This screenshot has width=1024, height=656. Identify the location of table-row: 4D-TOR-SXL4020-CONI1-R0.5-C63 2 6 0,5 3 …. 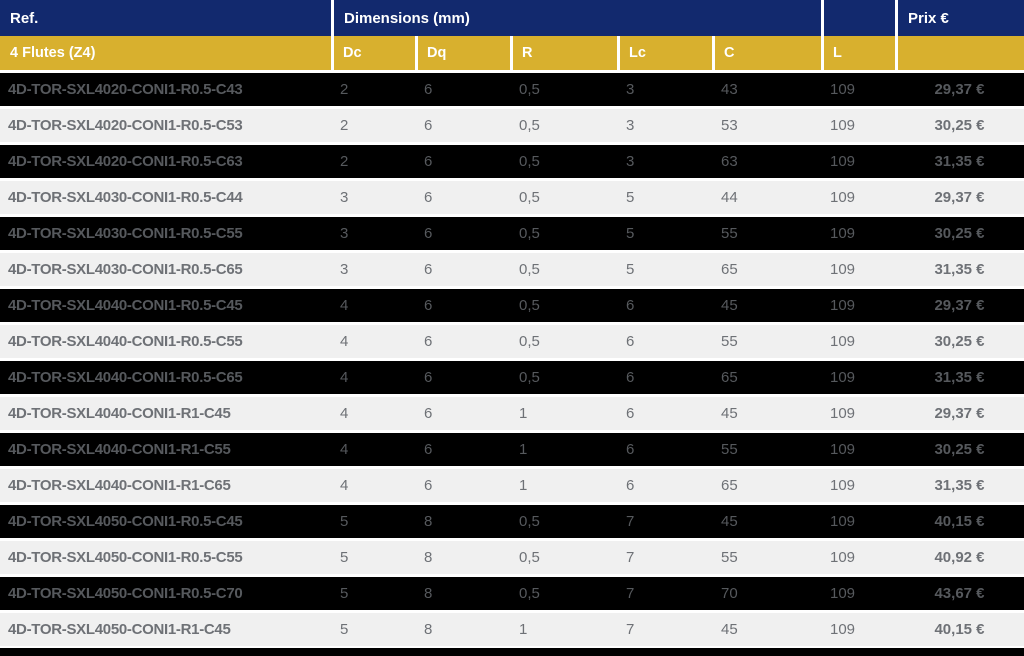
(512, 160).